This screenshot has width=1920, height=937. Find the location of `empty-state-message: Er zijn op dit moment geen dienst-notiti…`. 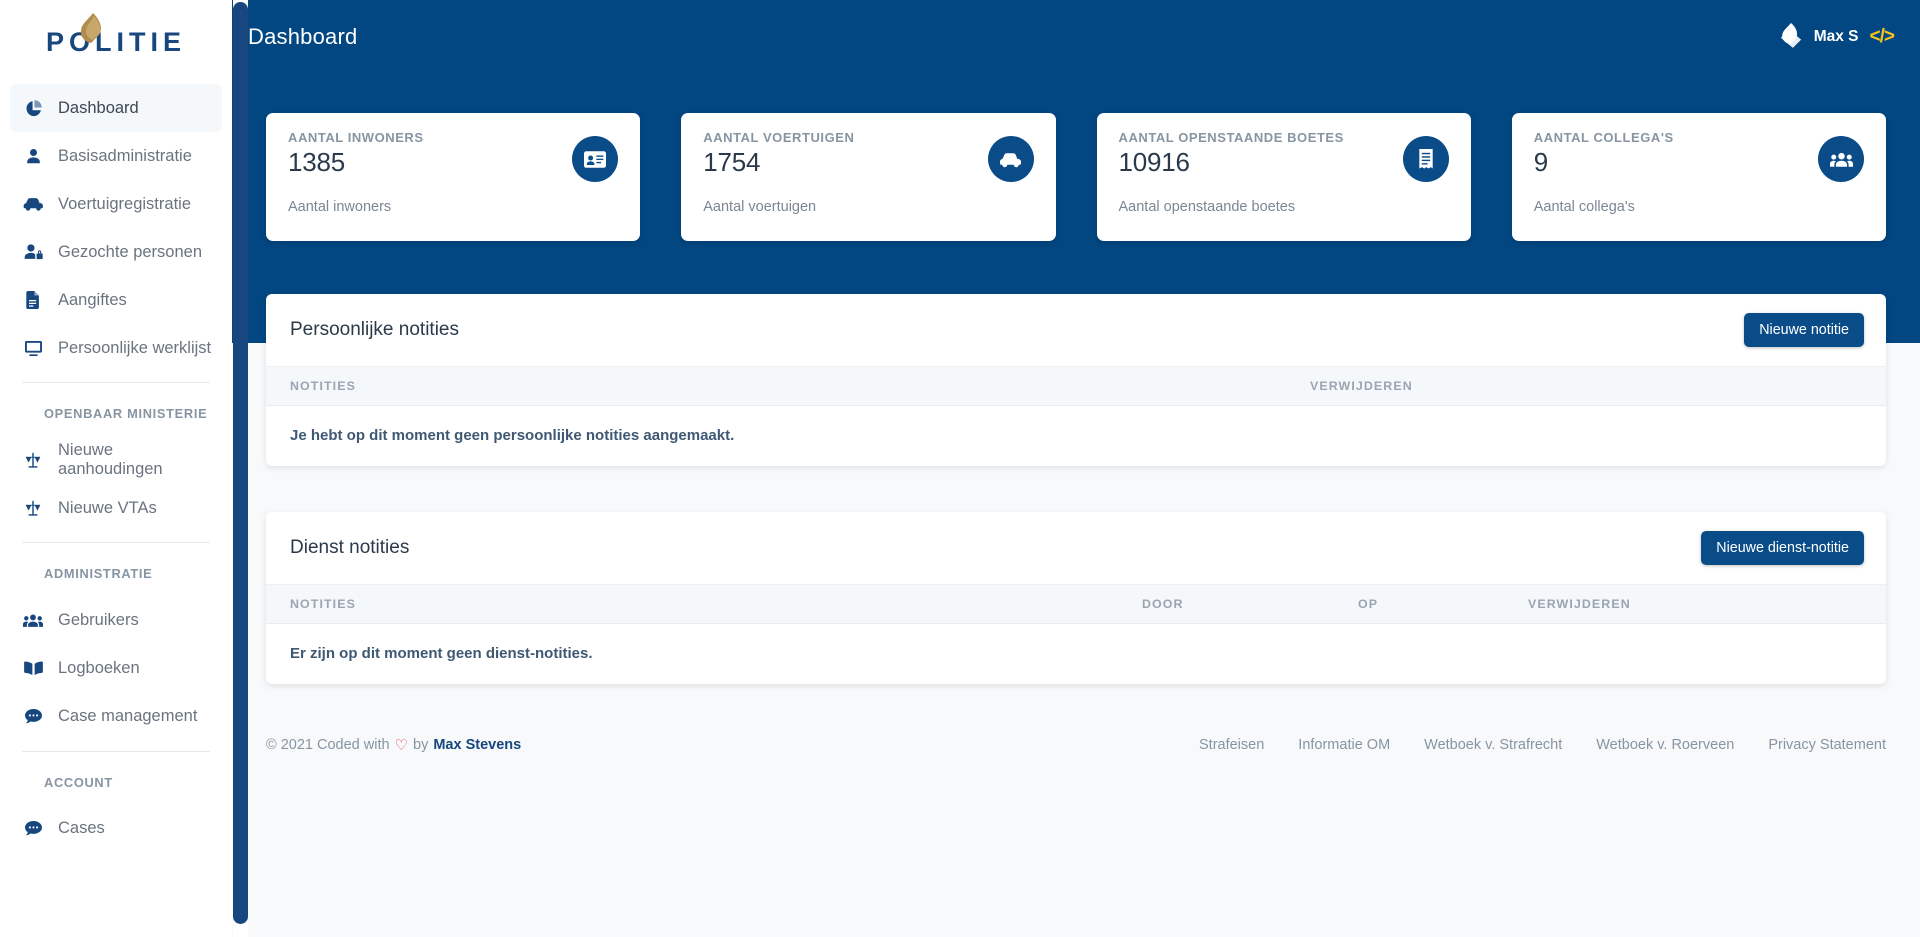

empty-state-message: Er zijn op dit moment geen dienst-notiti… is located at coordinates (441, 653).